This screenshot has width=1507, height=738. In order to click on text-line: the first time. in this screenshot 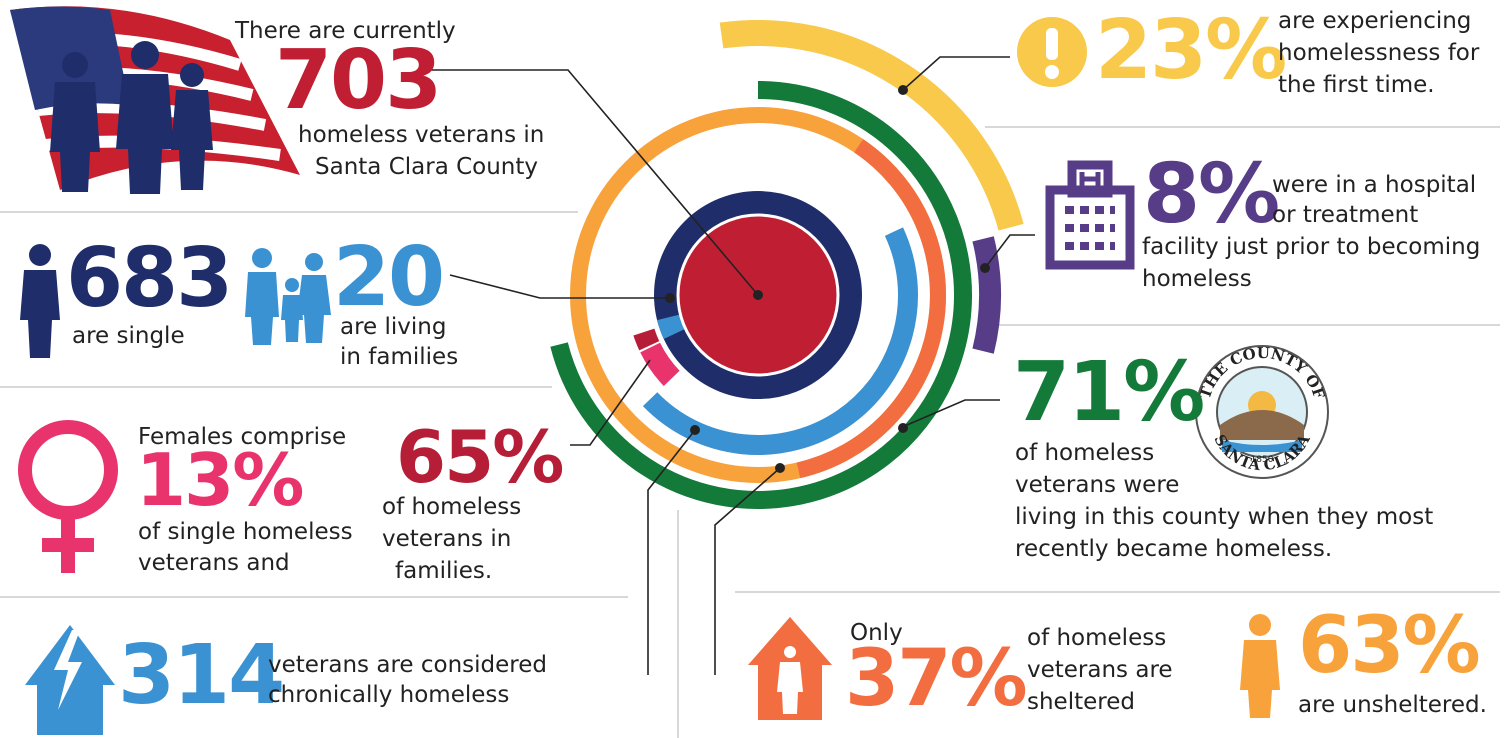, I will do `click(1356, 85)`.